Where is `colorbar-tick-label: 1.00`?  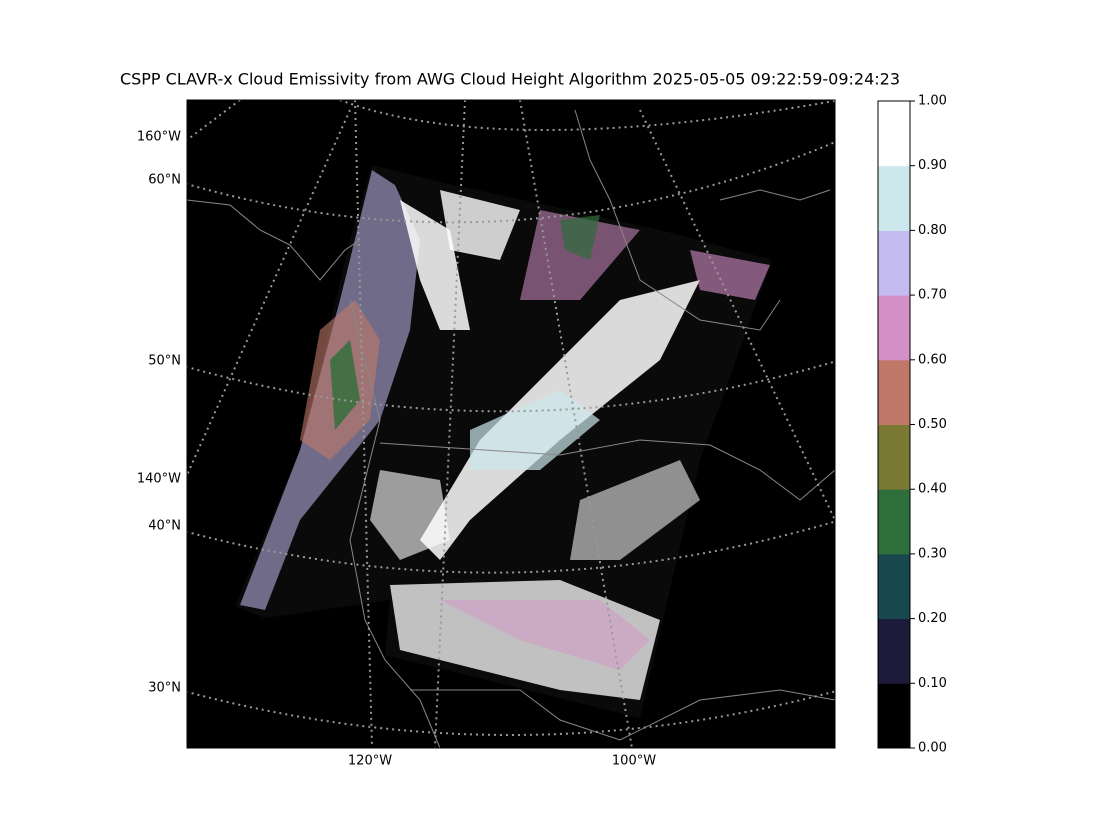
colorbar-tick-label: 1.00 is located at coordinates (932, 101).